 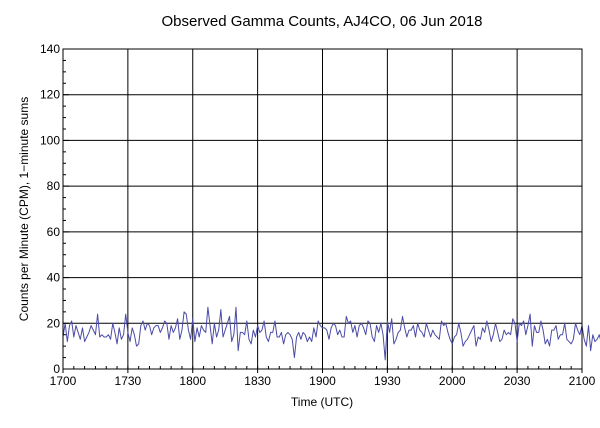 I want to click on y-tick-label: 60, so click(x=54, y=232).